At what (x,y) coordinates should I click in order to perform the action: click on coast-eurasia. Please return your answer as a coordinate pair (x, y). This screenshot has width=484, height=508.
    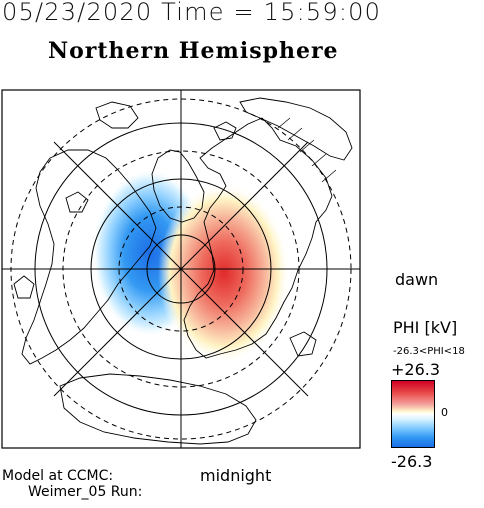
    Looking at the image, I should click on (258, 238).